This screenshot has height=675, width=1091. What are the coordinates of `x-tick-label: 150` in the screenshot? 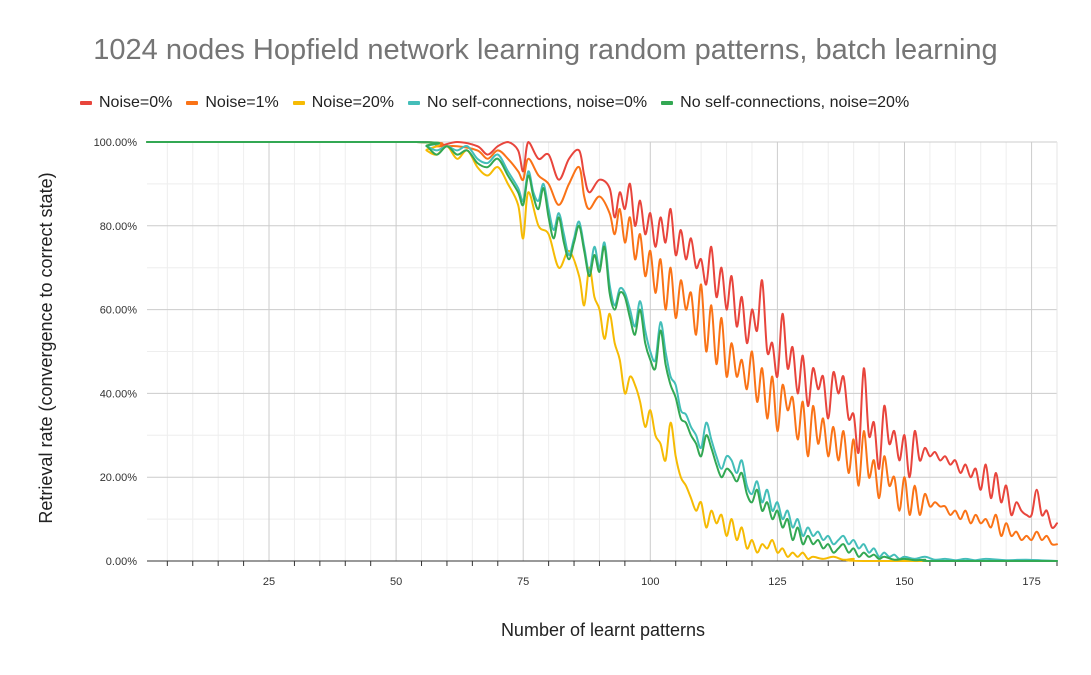 It's located at (904, 582).